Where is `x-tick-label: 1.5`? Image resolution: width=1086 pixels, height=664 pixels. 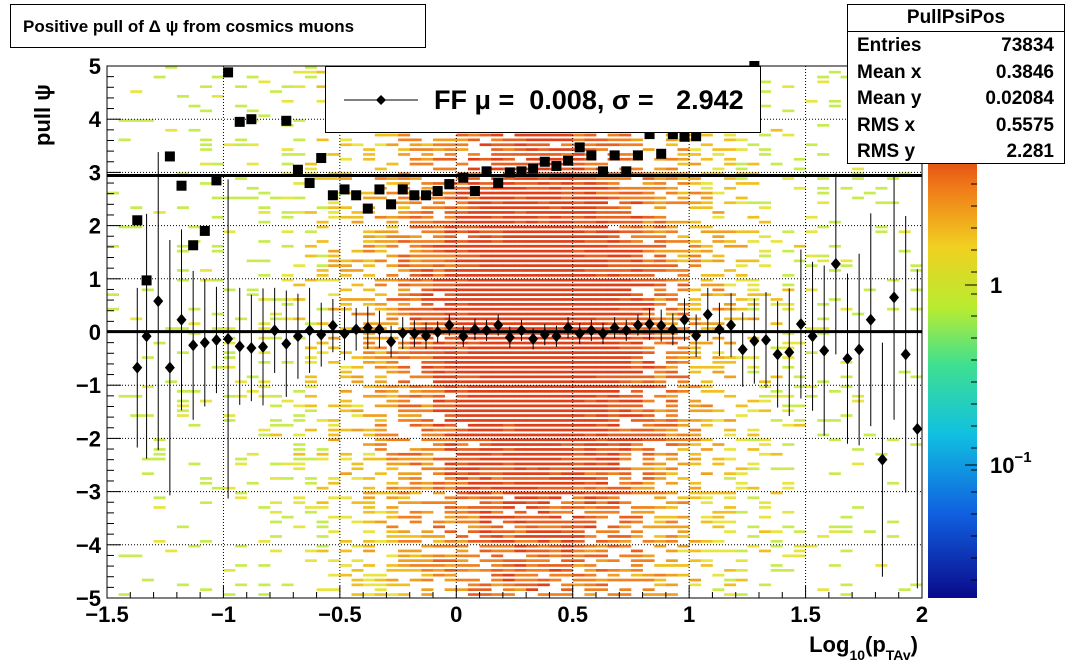
x-tick-label: 1.5 is located at coordinates (805, 614).